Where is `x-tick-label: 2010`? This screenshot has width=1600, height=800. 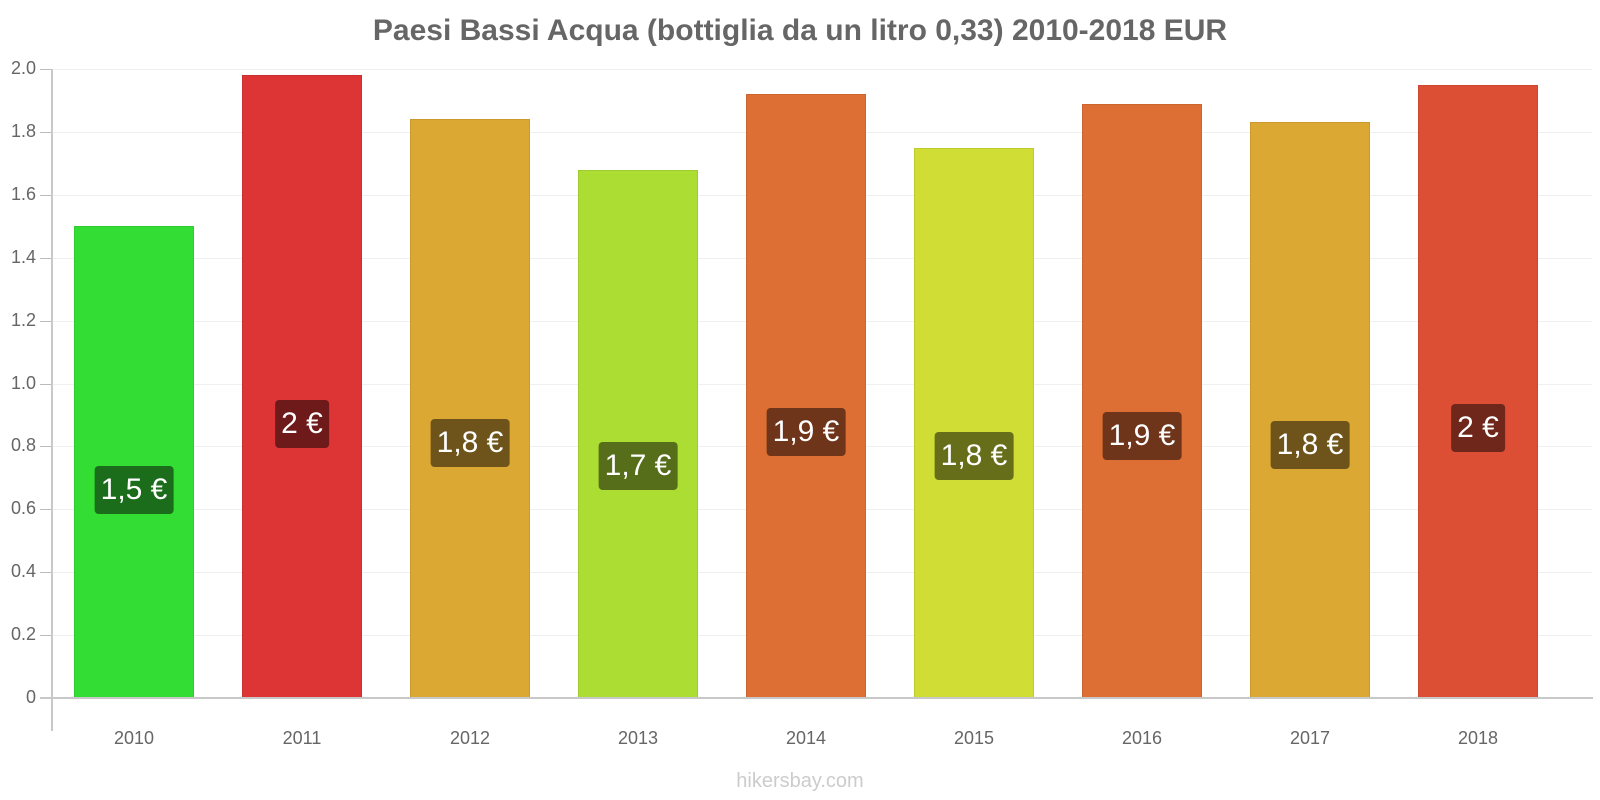
x-tick-label: 2010 is located at coordinates (134, 738).